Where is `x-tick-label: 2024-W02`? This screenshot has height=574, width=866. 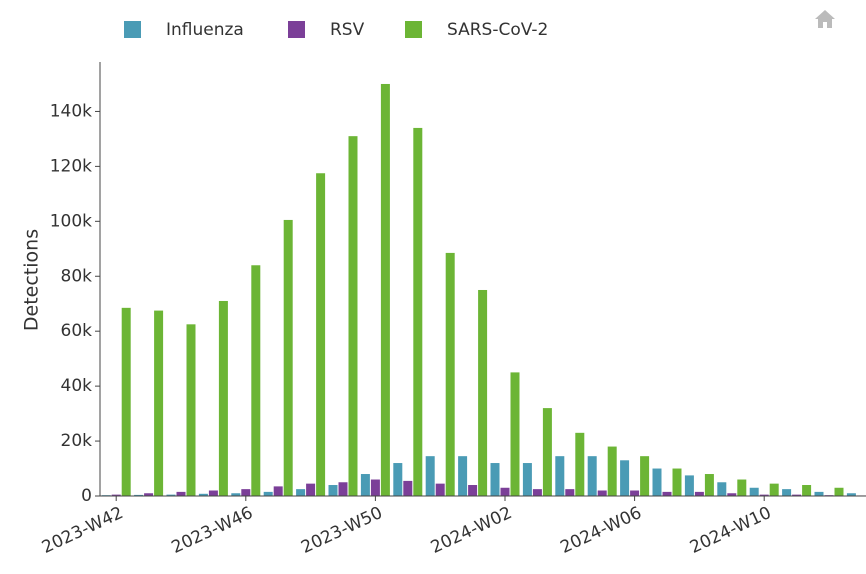 x-tick-label: 2024-W02 is located at coordinates (471, 530).